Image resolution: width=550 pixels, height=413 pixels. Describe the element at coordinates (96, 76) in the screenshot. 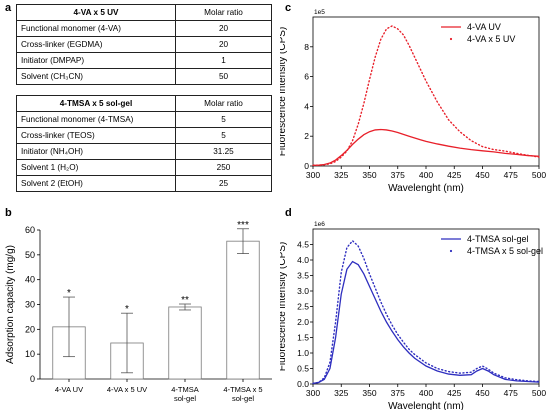

I see `table-cell: Solvent (CH₃CN)` at that location.